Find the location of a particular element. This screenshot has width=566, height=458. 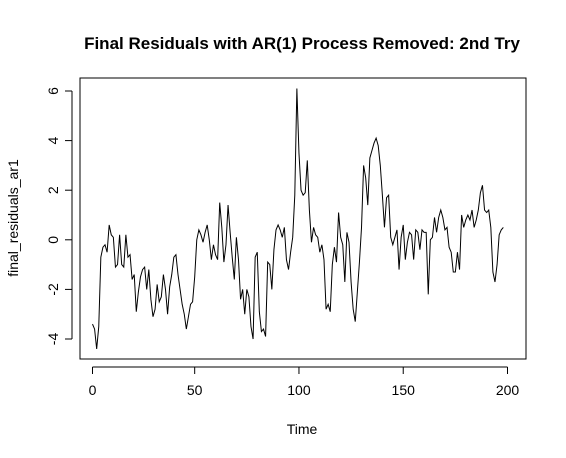

x-axis-label: Time is located at coordinates (302, 429).